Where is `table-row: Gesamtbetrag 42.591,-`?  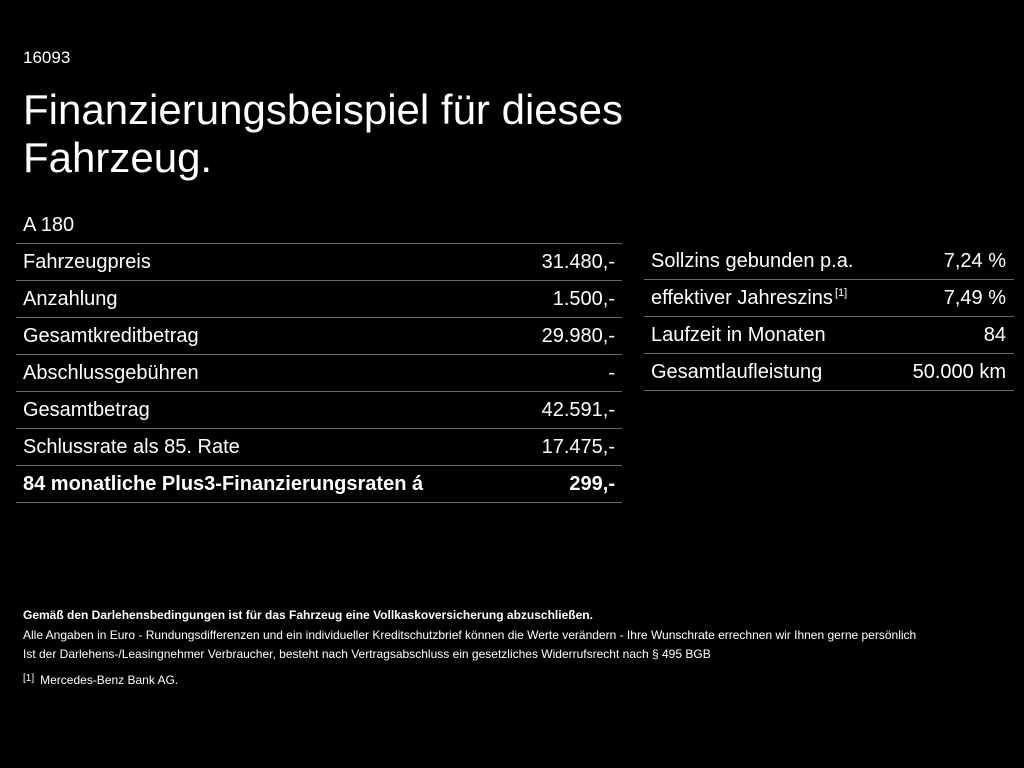
table-row: Gesamtbetrag 42.591,- is located at coordinates (319, 410).